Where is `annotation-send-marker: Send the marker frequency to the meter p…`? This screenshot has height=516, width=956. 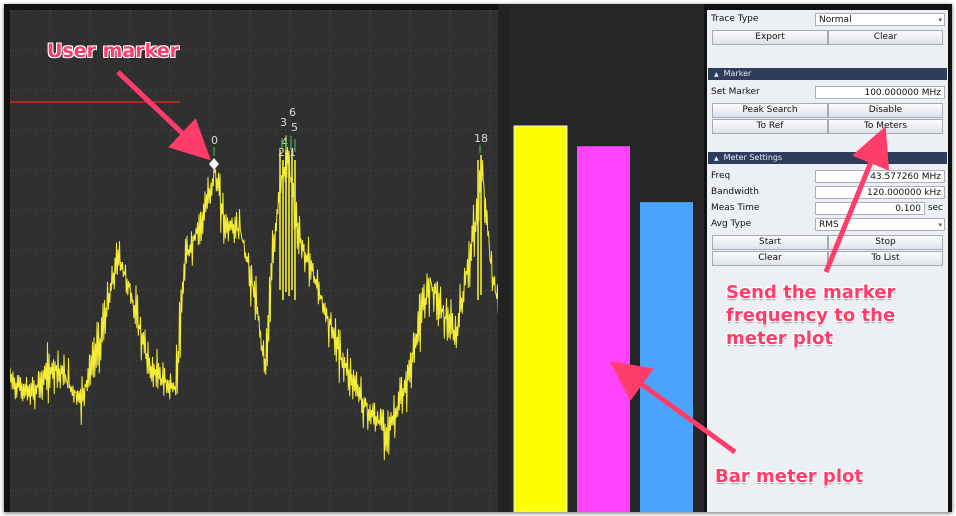 annotation-send-marker: Send the marker frequency to the meter p… is located at coordinates (810, 315).